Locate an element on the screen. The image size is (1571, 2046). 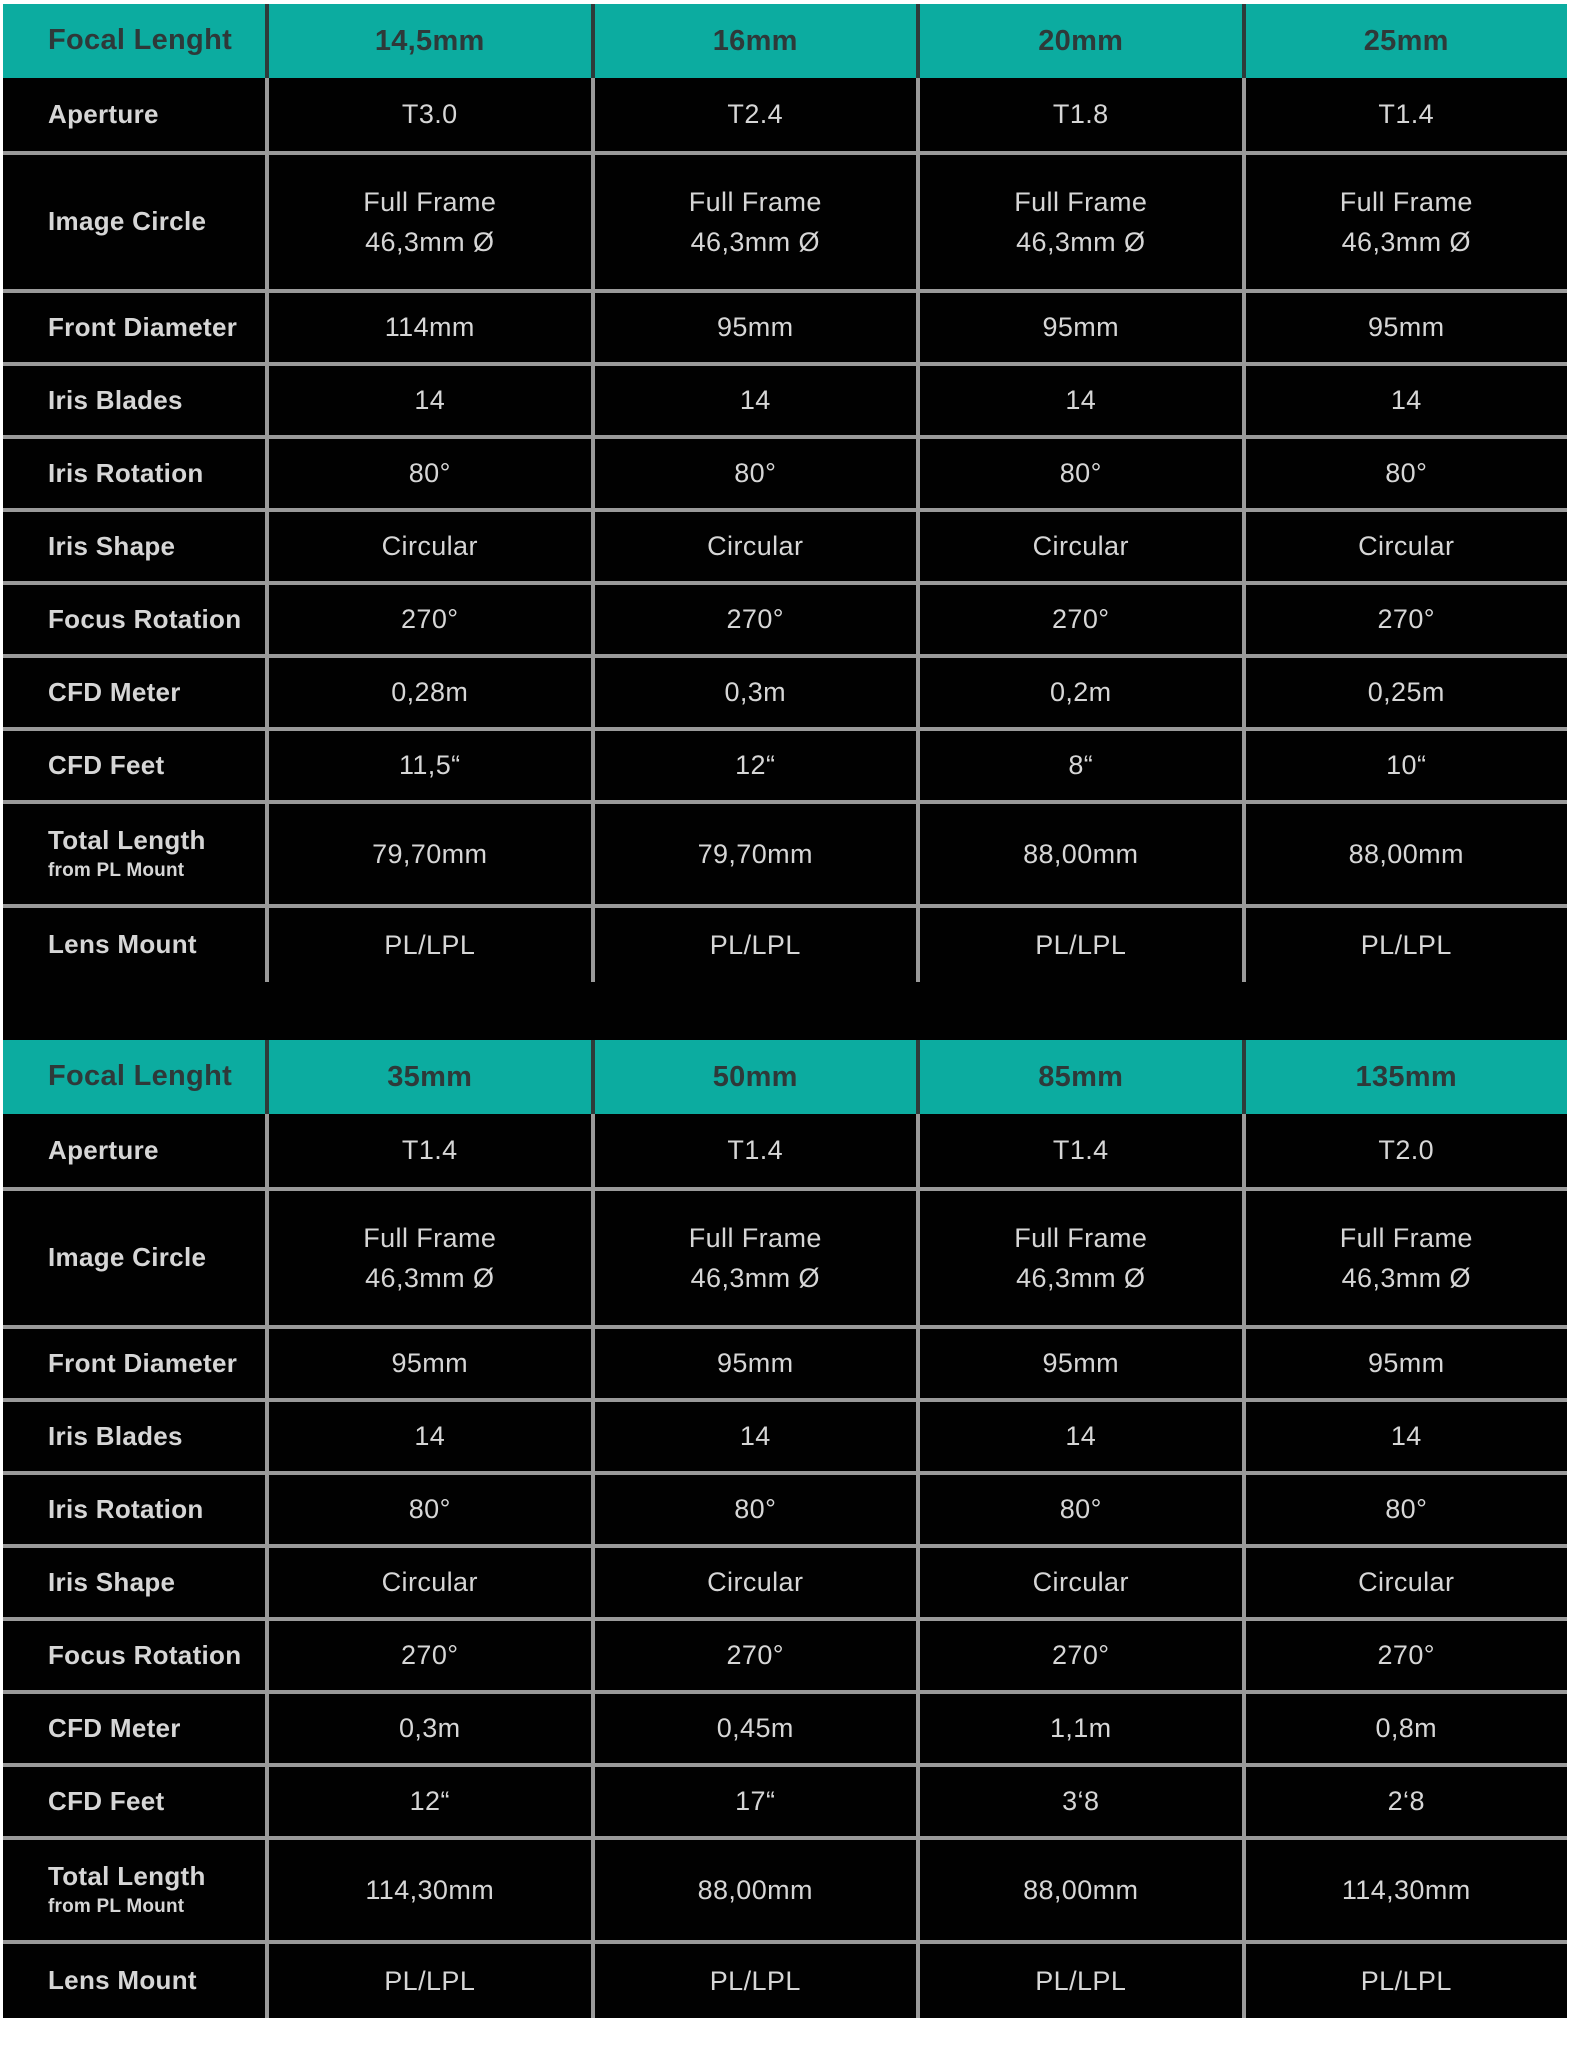
focal-length-header-label-cell: Focal Lenght is located at coordinates (134, 41).